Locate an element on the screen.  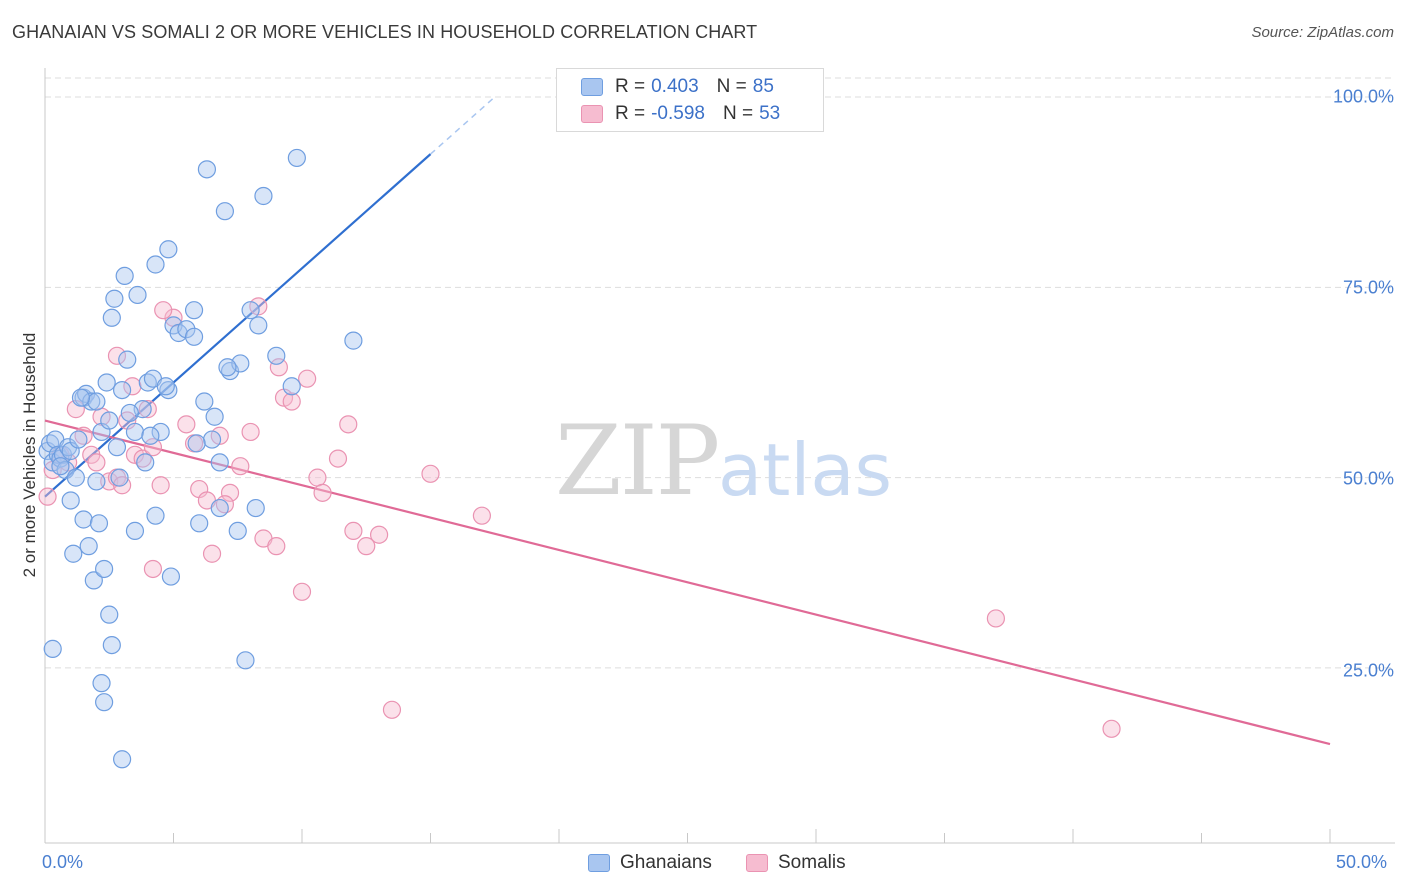
r-value: -0.598 is located at coordinates (678, 113).